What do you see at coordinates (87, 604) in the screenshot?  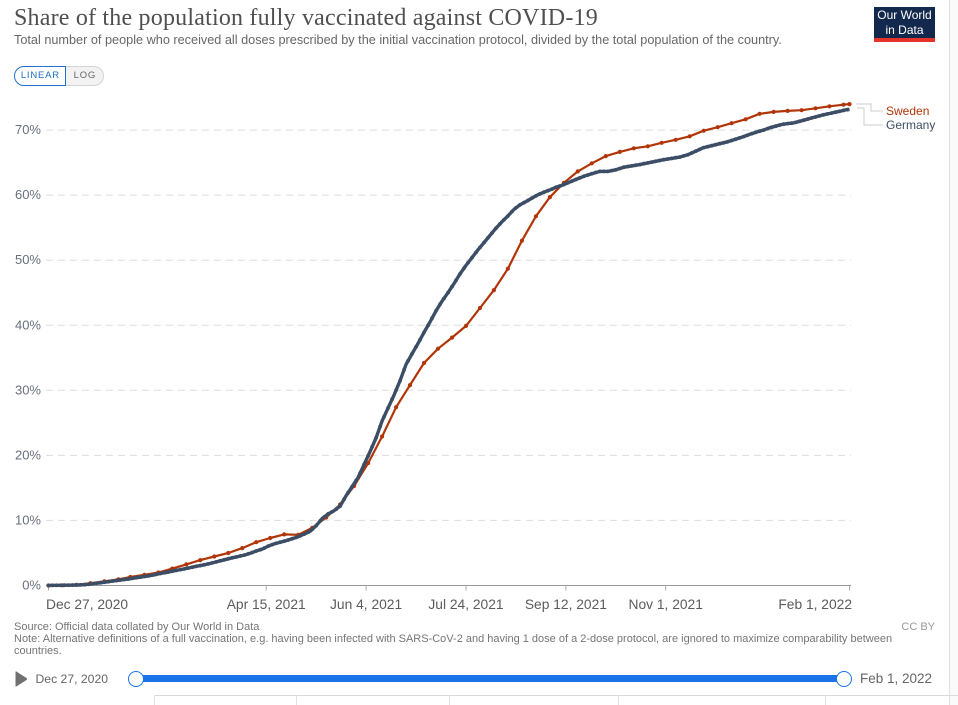 I see `svg-text: Dec 27, 2020` at bounding box center [87, 604].